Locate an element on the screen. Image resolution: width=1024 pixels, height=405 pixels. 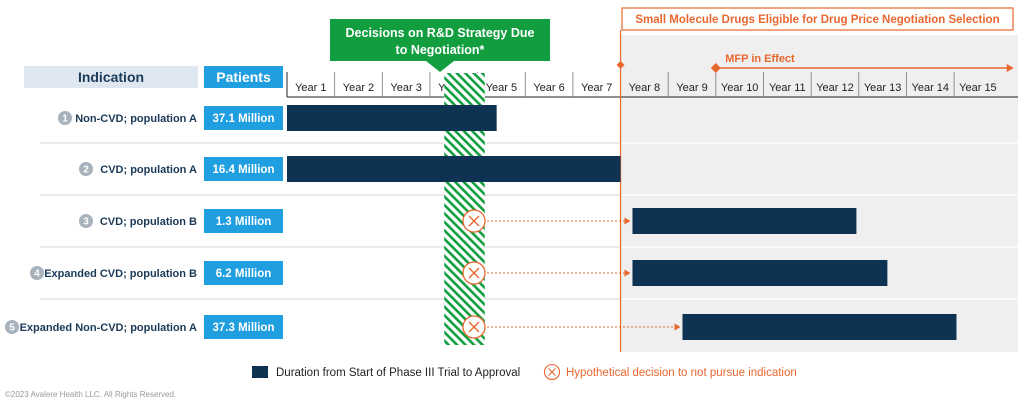
year-tick-label: Year 5 is located at coordinates (501, 88).